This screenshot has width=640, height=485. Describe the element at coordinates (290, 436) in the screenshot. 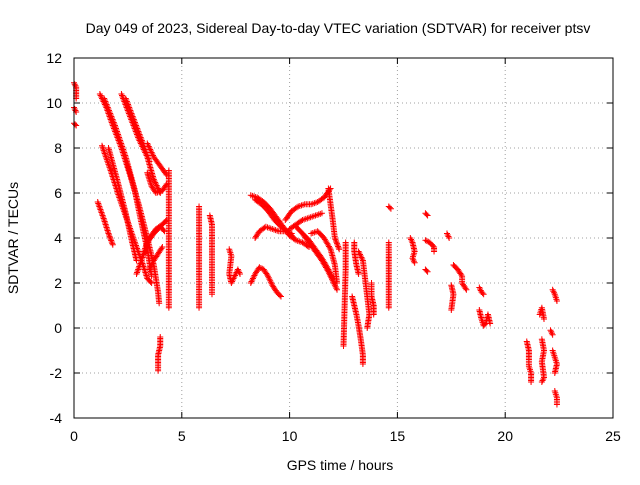

I see `x-tick-label: 10` at that location.